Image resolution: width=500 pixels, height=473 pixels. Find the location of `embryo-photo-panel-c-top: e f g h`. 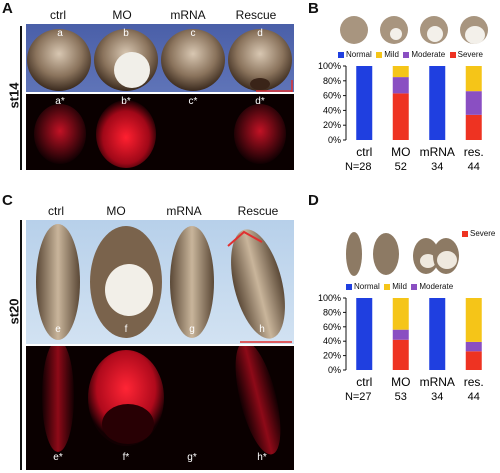

embryo-photo-panel-c-top: e f g h is located at coordinates (160, 282).